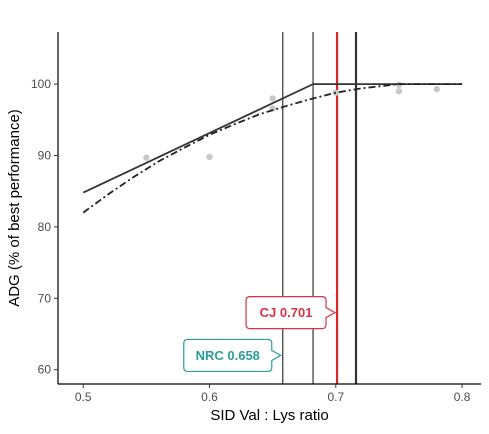 The image size is (489, 434). What do you see at coordinates (41, 84) in the screenshot?
I see `y-tick-label-4: 100` at bounding box center [41, 84].